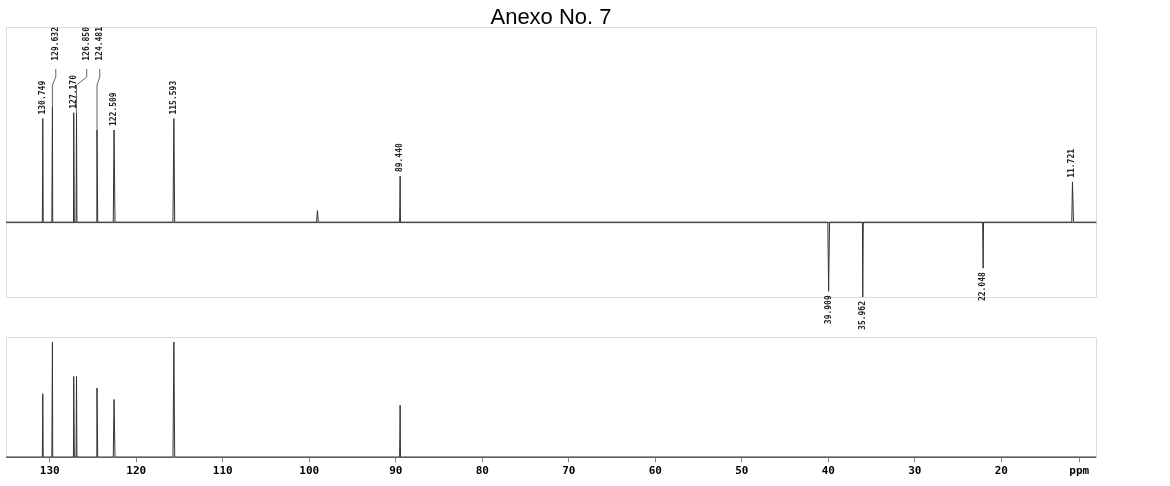  I want to click on x-tick-label: 120, so click(136, 470).